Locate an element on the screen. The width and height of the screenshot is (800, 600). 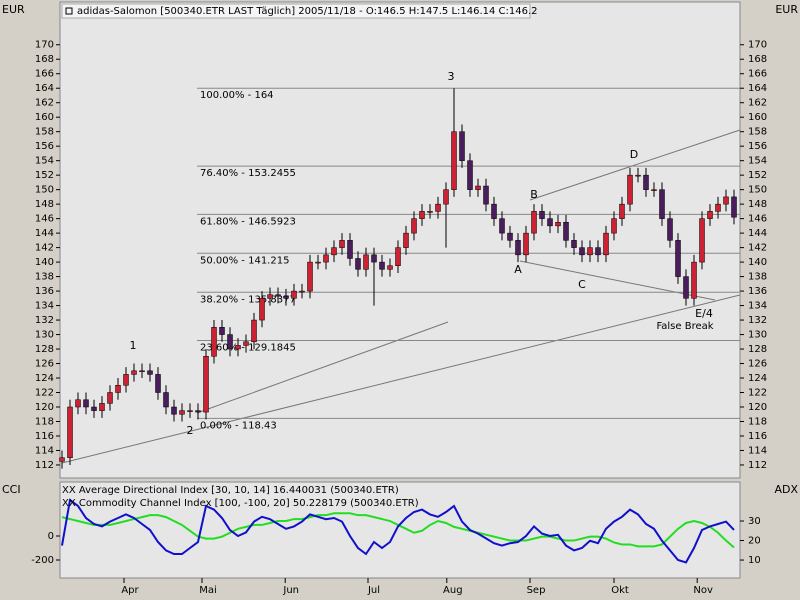
y-tick-label: 168 is located at coordinates (44, 59).